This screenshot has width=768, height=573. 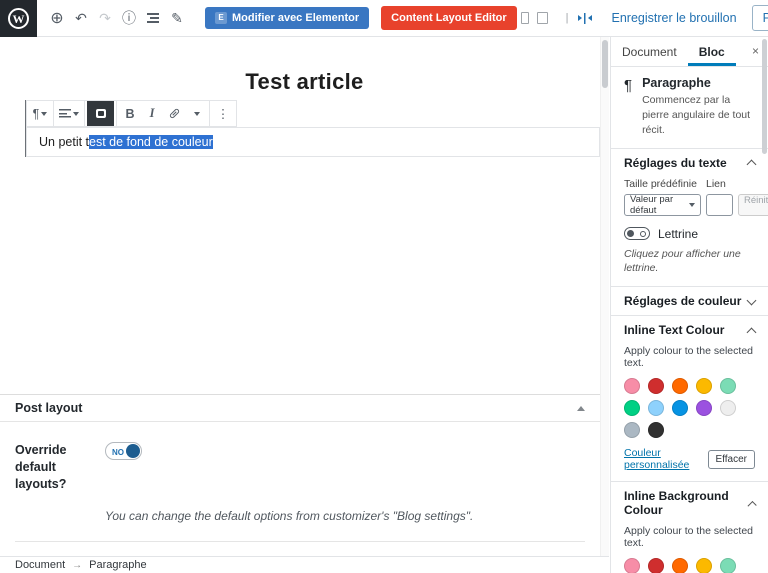 I want to click on toggle-knob, so click(x=133, y=451).